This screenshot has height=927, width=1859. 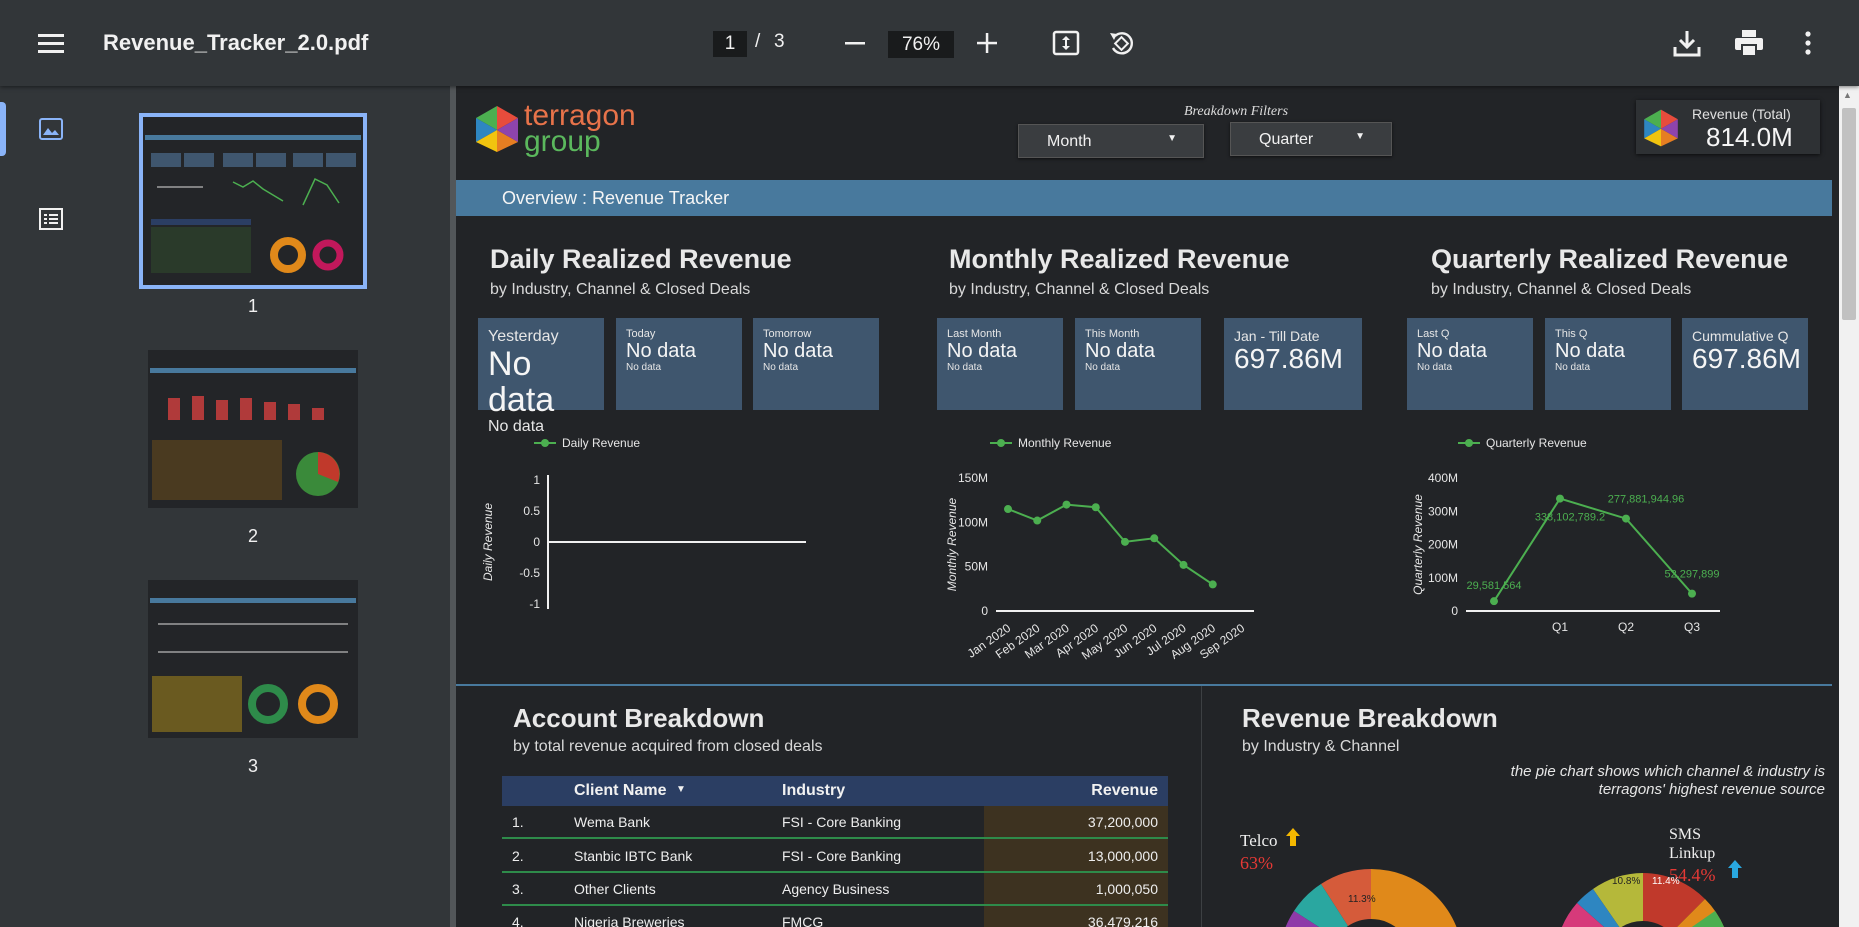 I want to click on pie-note-line-2: terragons' highest revenue source, so click(x=1711, y=789).